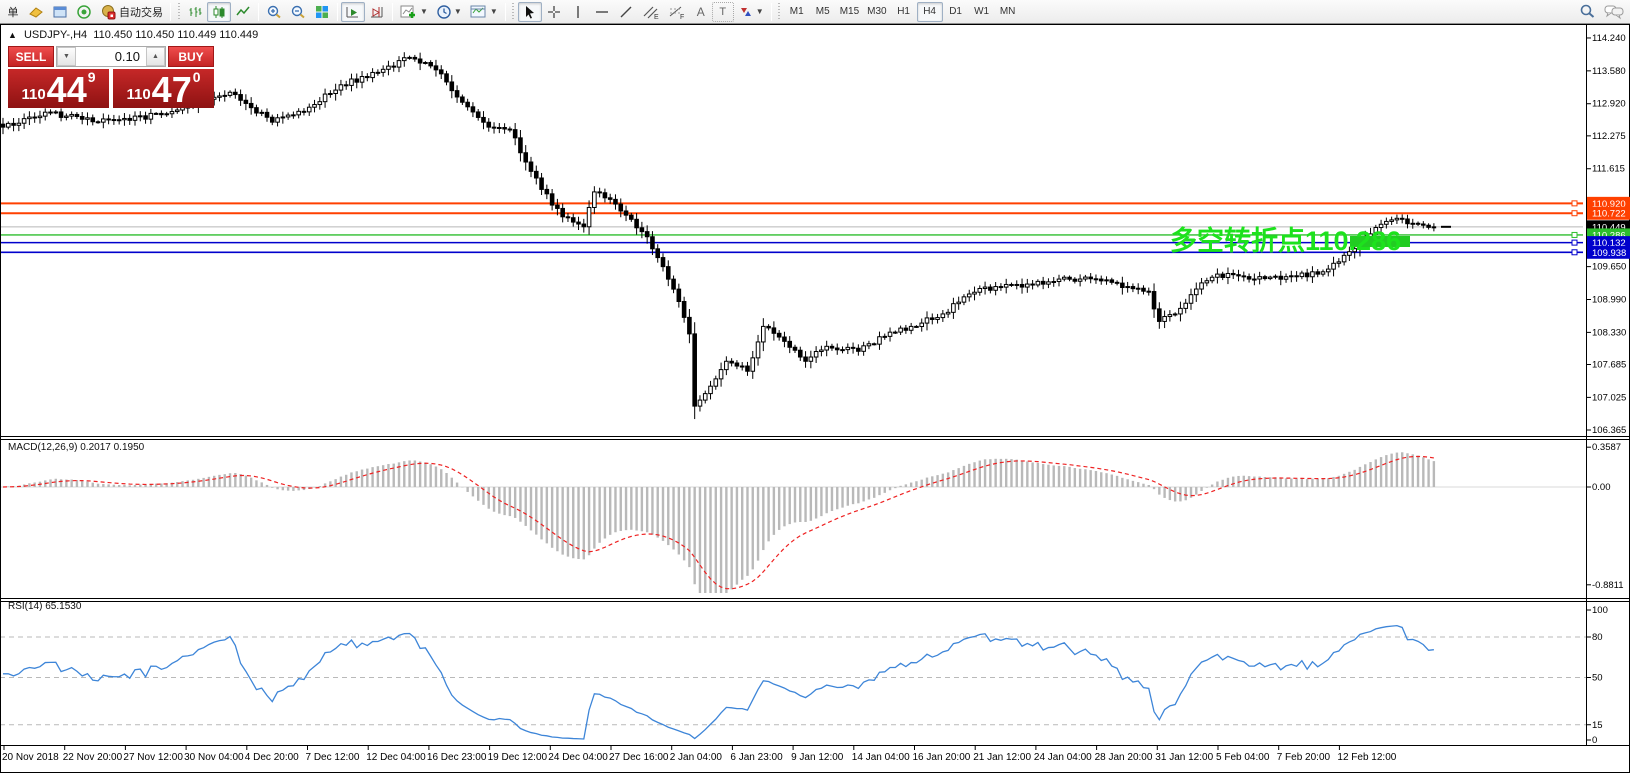 The width and height of the screenshot is (1630, 773). What do you see at coordinates (484, 12) in the screenshot?
I see `templates-icon: ▼` at bounding box center [484, 12].